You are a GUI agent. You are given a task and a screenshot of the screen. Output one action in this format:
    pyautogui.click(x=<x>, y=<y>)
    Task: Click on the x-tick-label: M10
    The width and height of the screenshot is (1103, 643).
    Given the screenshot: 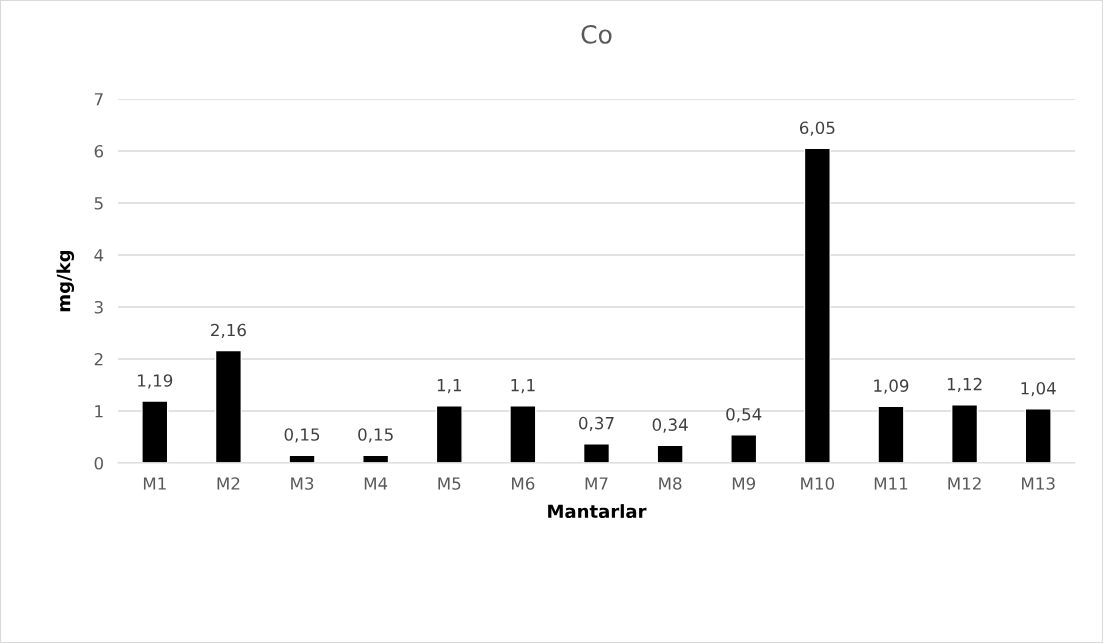 What is the action you would take?
    pyautogui.click(x=818, y=483)
    